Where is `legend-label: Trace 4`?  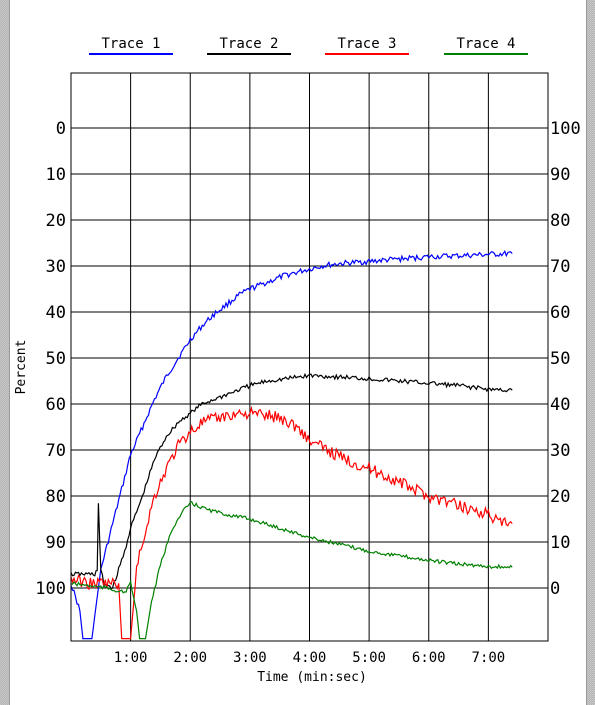
legend-label: Trace 4 is located at coordinates (485, 44).